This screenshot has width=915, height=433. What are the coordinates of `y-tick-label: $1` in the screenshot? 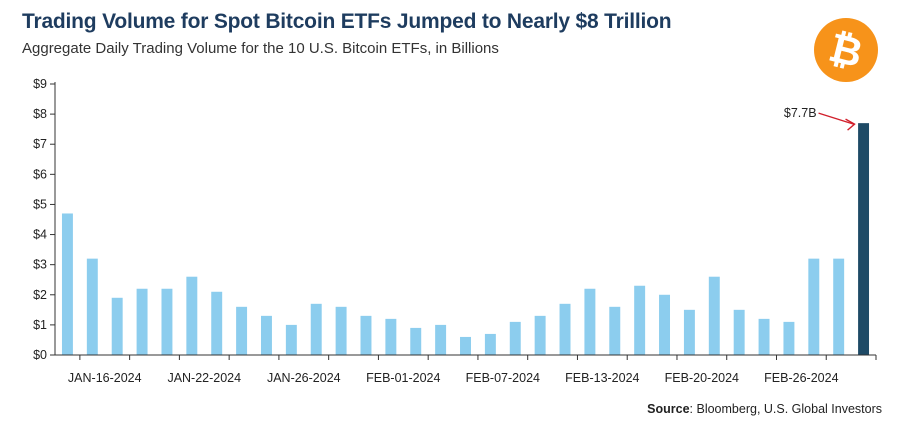 It's located at (40, 325).